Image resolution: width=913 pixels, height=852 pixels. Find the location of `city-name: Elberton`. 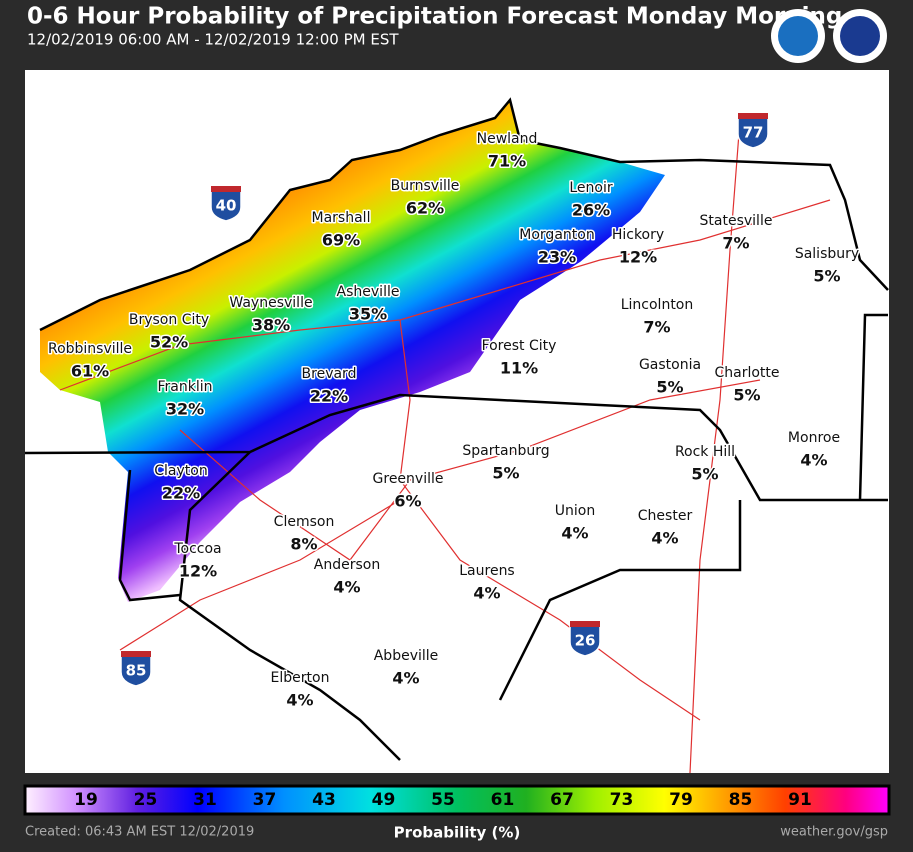

city-name: Elberton is located at coordinates (300, 678).